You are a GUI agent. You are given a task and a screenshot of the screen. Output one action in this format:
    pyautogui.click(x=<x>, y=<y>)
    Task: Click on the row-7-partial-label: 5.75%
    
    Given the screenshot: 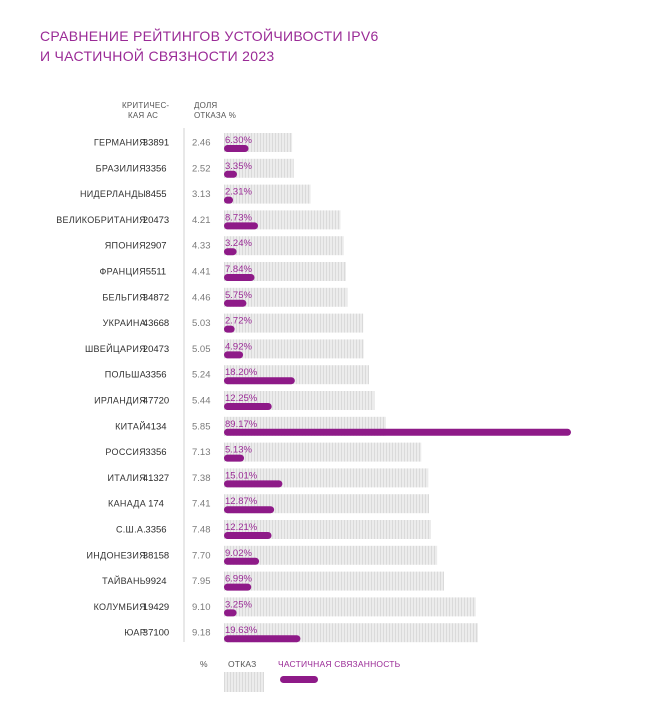 What is the action you would take?
    pyautogui.click(x=238, y=295)
    